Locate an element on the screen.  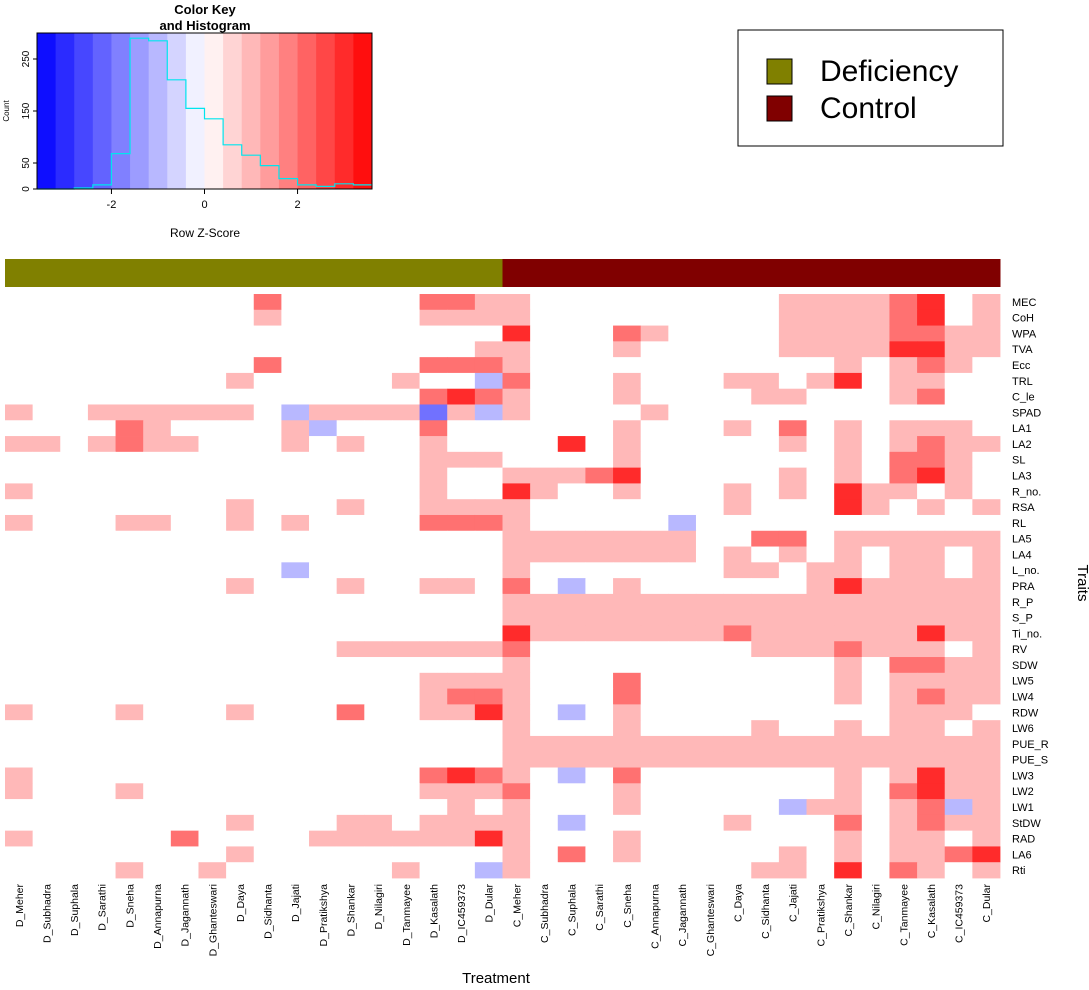
row-label: StDW is located at coordinates (1026, 824).